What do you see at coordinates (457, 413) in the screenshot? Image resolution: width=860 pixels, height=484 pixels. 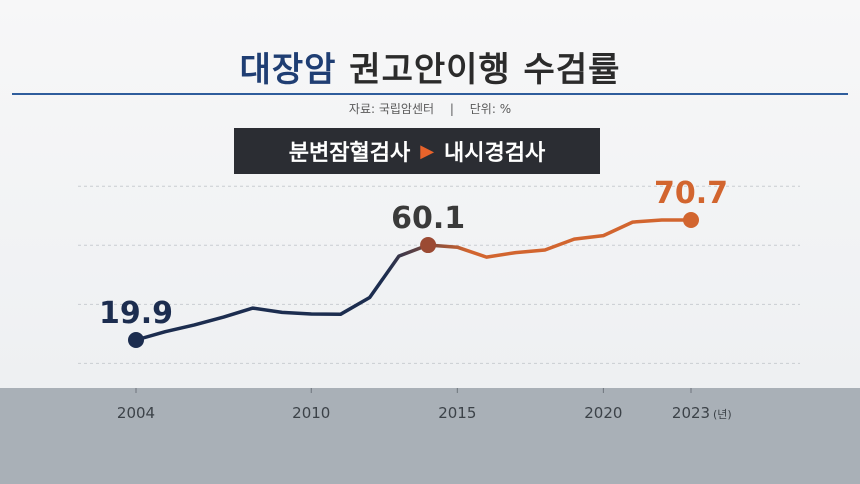 I see `x-tick-label-2015: 2015` at bounding box center [457, 413].